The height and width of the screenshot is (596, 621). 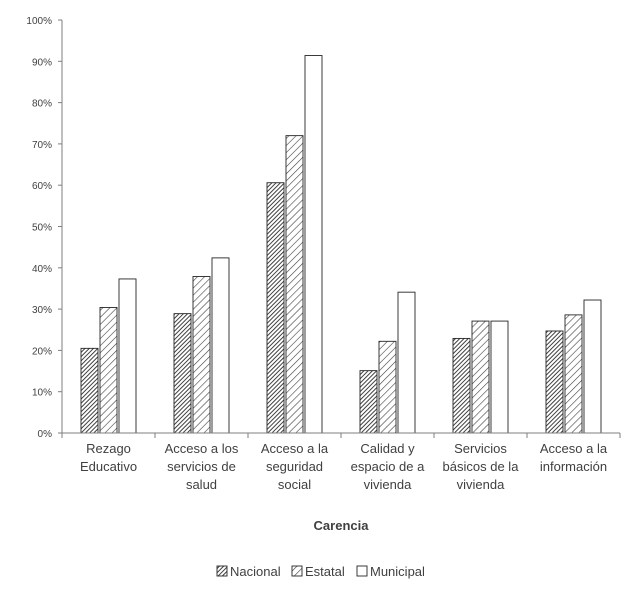 I want to click on x-category-label: Servicios básicos de la vivienda, so click(x=481, y=466).